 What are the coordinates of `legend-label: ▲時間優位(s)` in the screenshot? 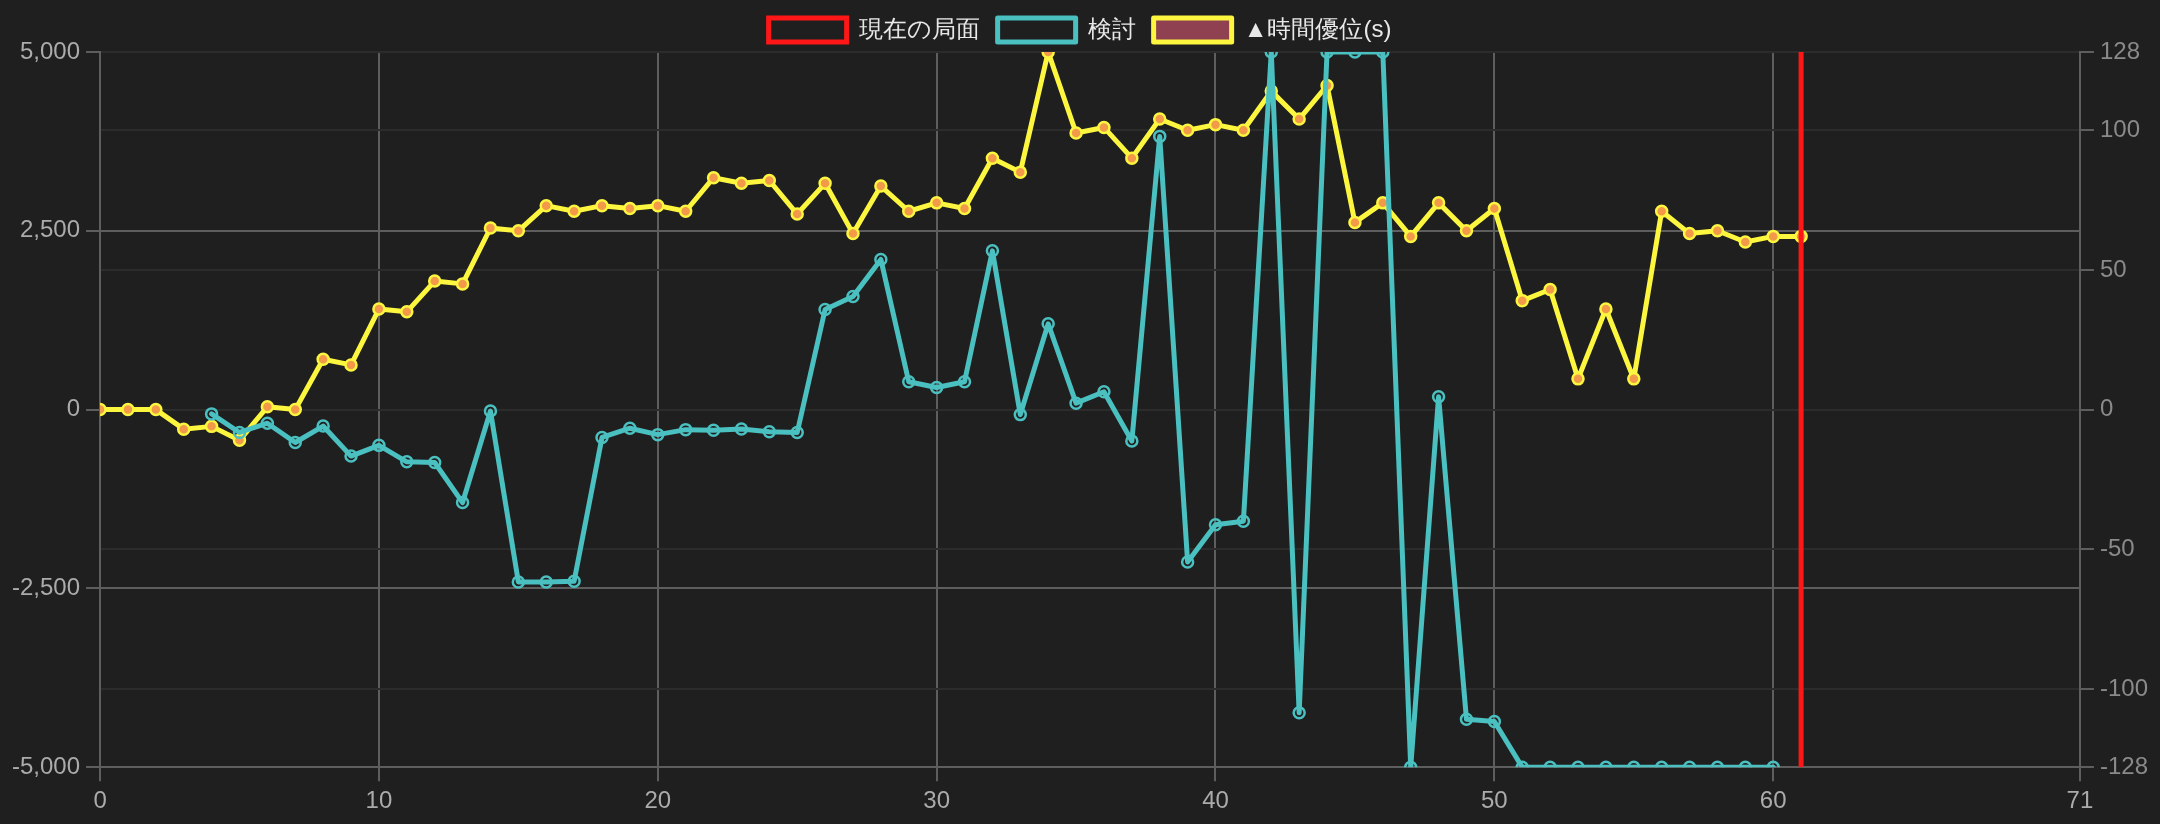 It's located at (1317, 28).